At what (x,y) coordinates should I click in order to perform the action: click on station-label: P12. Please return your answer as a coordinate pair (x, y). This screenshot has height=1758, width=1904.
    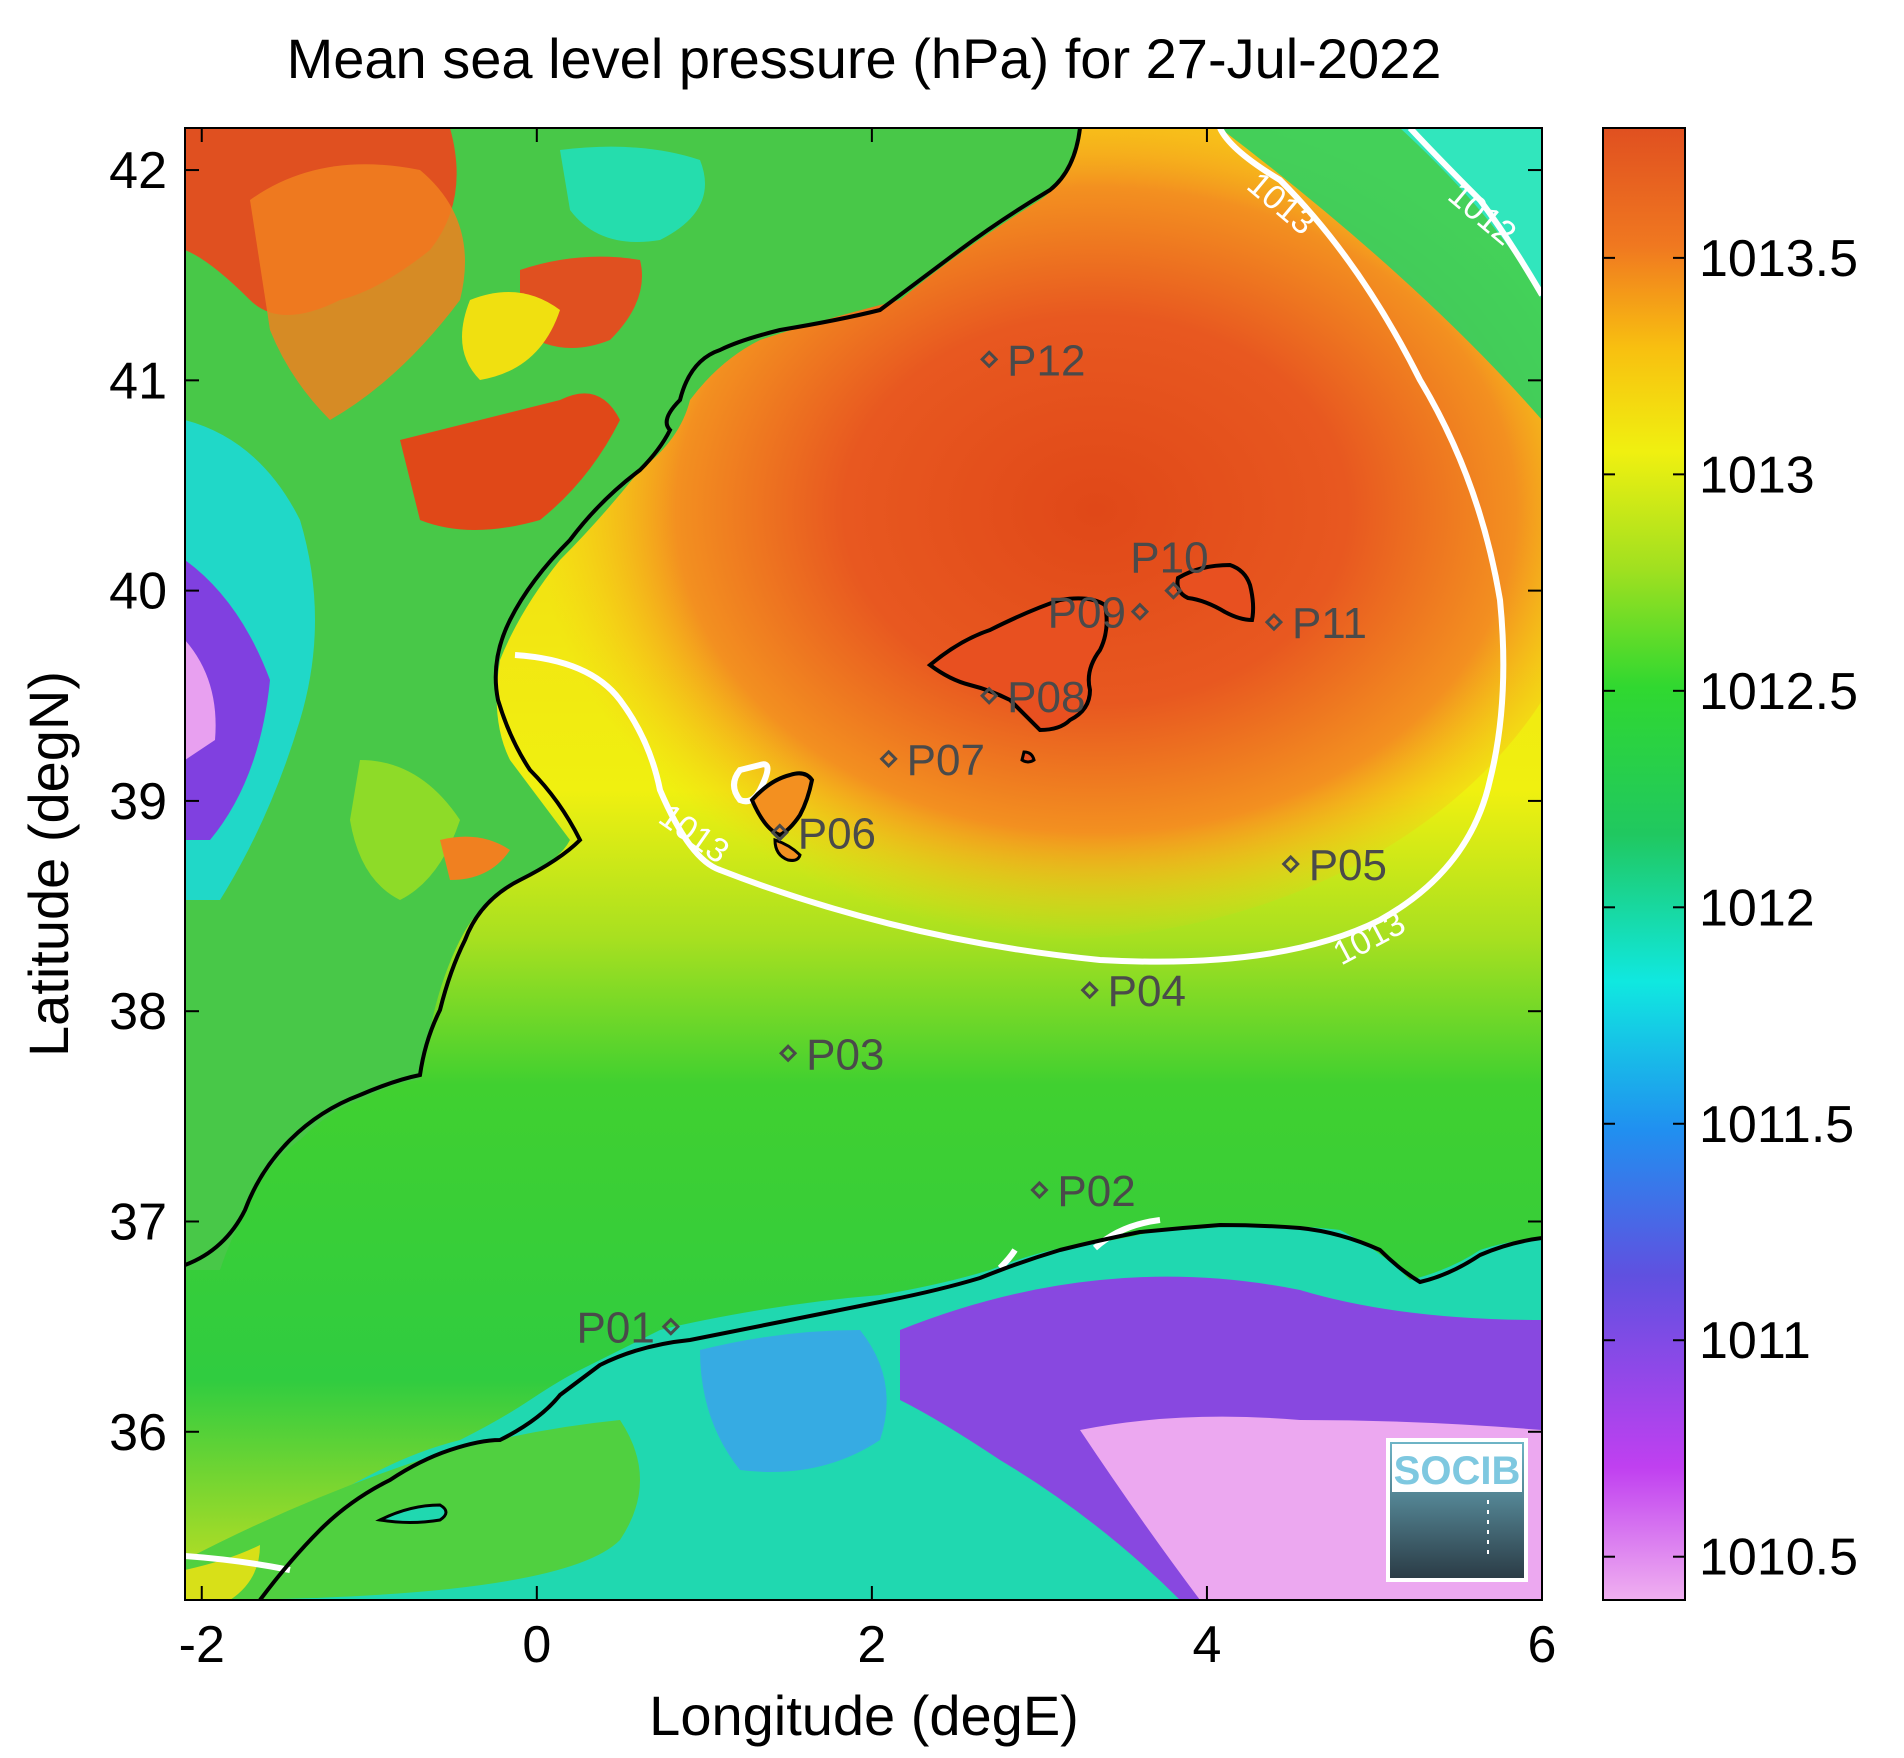
    Looking at the image, I should click on (1046, 360).